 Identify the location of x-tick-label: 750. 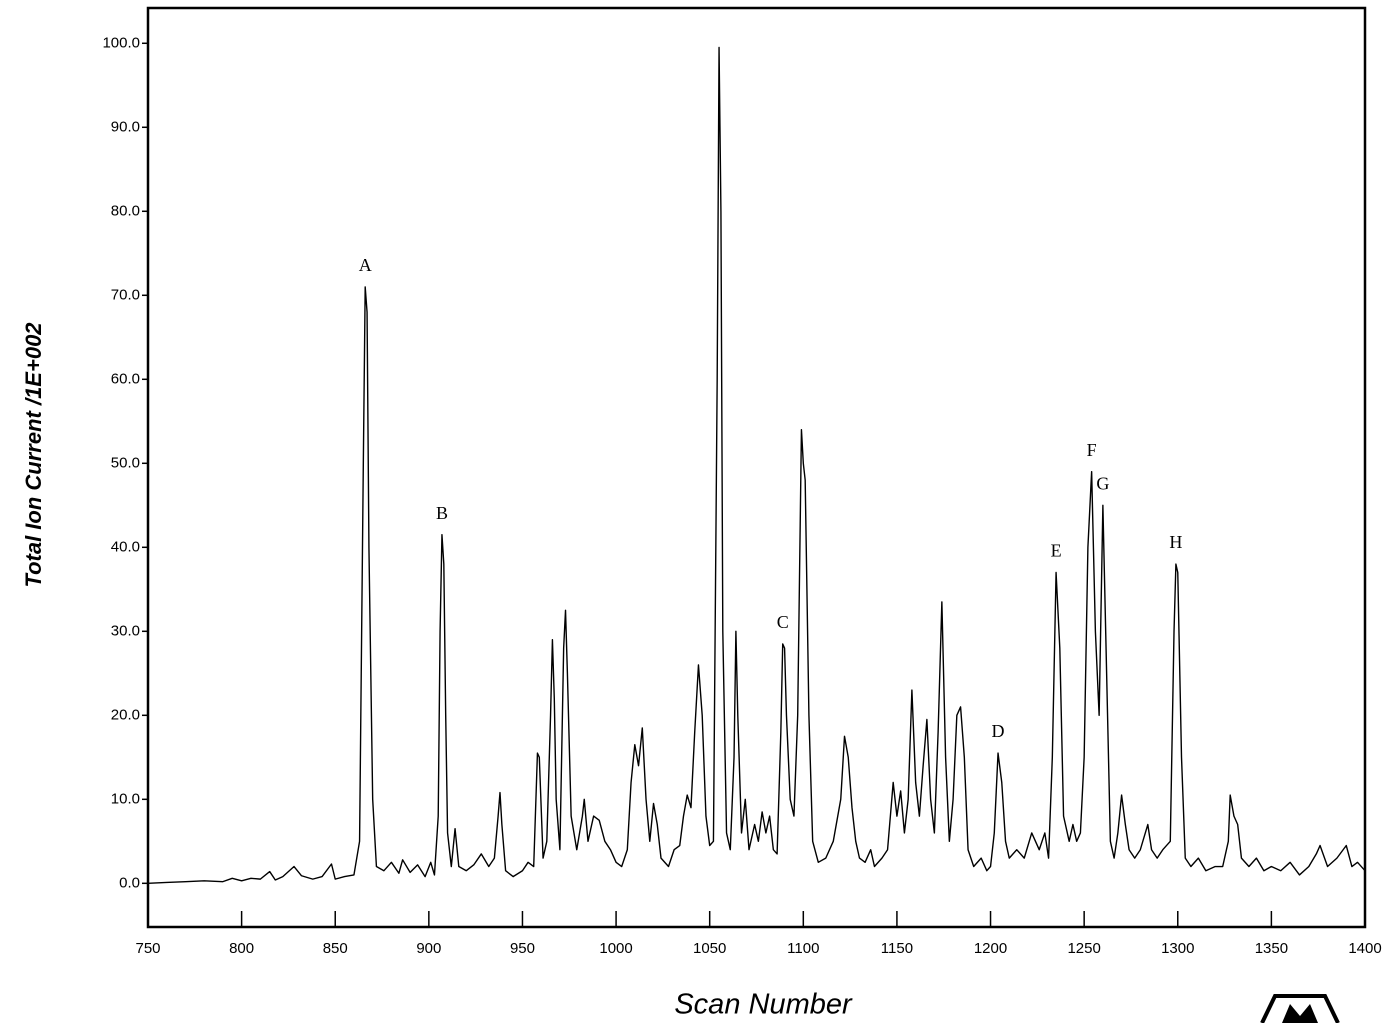
(147, 948).